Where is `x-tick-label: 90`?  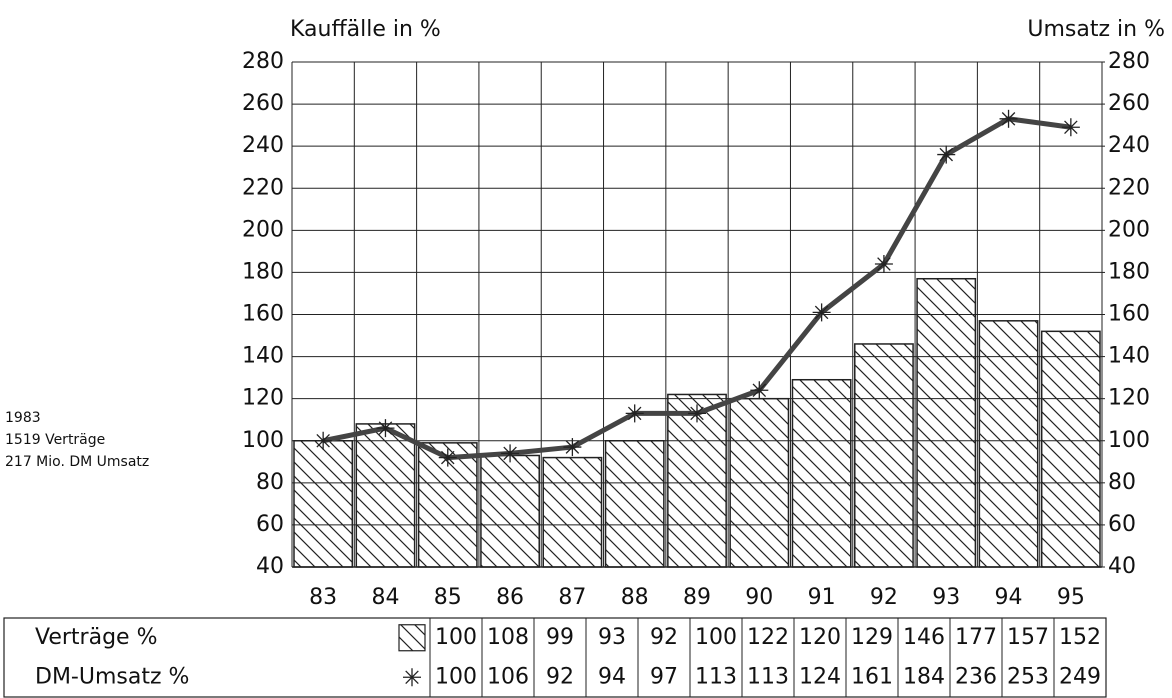 x-tick-label: 90 is located at coordinates (759, 597).